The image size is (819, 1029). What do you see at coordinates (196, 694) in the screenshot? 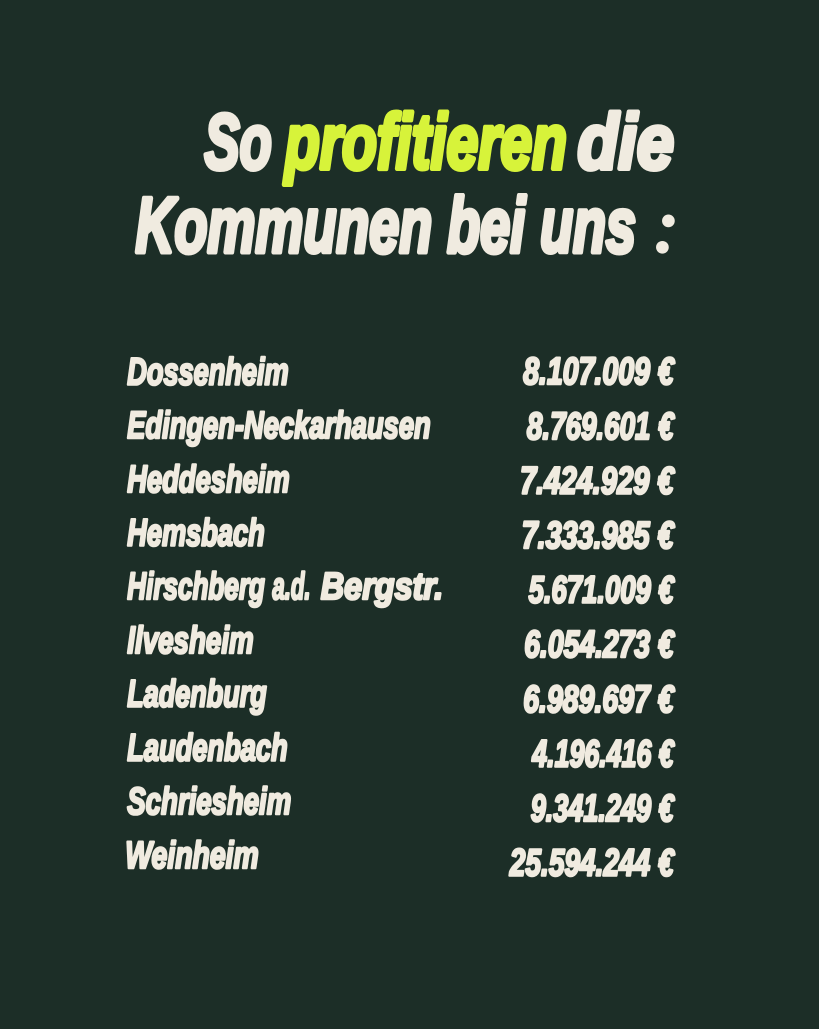
I see `svg-text: Ladenburg` at bounding box center [196, 694].